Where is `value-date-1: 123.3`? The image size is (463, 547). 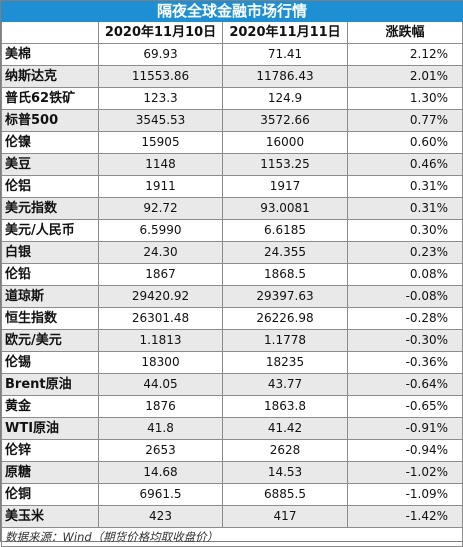
value-date-1: 123.3 is located at coordinates (160, 98).